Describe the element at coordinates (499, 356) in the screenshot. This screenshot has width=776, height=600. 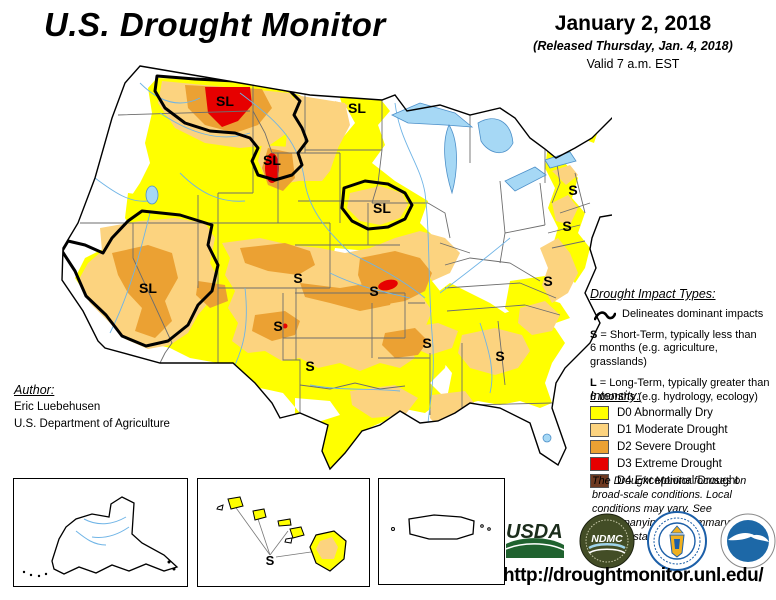
I see `map-label-alabama-georgia: S` at that location.